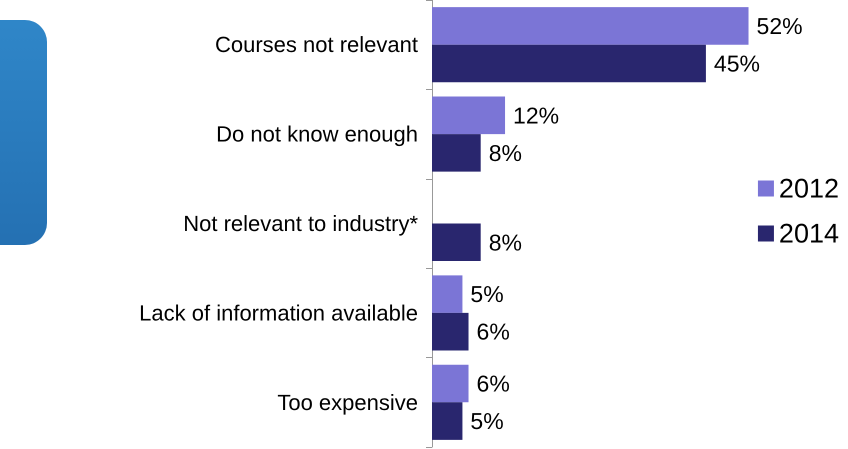 Image resolution: width=848 pixels, height=449 pixels. Describe the element at coordinates (809, 189) in the screenshot. I see `legend-label: 2012` at that location.